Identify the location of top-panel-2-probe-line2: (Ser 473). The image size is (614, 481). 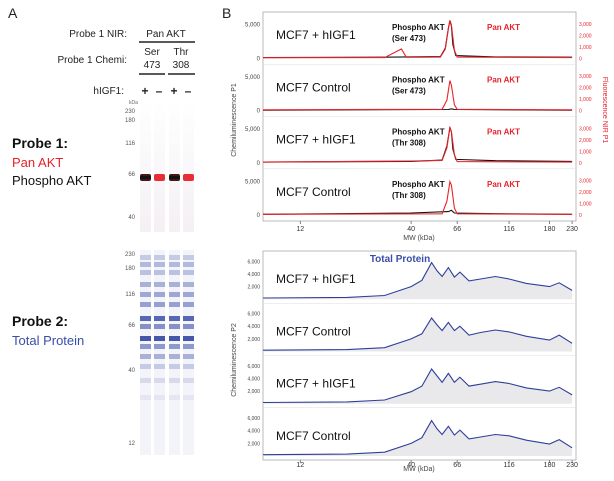
(409, 90).